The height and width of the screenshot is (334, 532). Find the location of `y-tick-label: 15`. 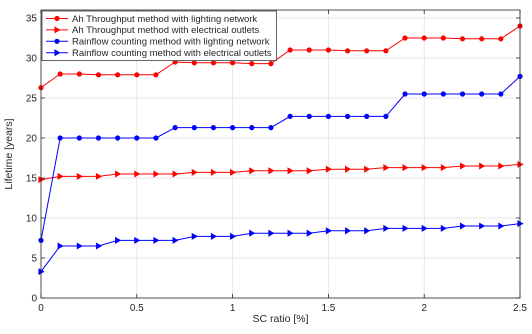

y-tick-label: 15 is located at coordinates (32, 179).